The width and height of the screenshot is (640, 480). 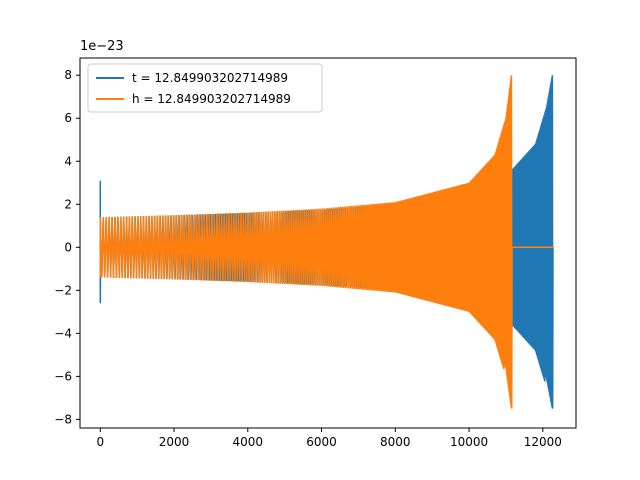 What do you see at coordinates (102, 46) in the screenshot?
I see `y-scale-offset-label: 1e−23` at bounding box center [102, 46].